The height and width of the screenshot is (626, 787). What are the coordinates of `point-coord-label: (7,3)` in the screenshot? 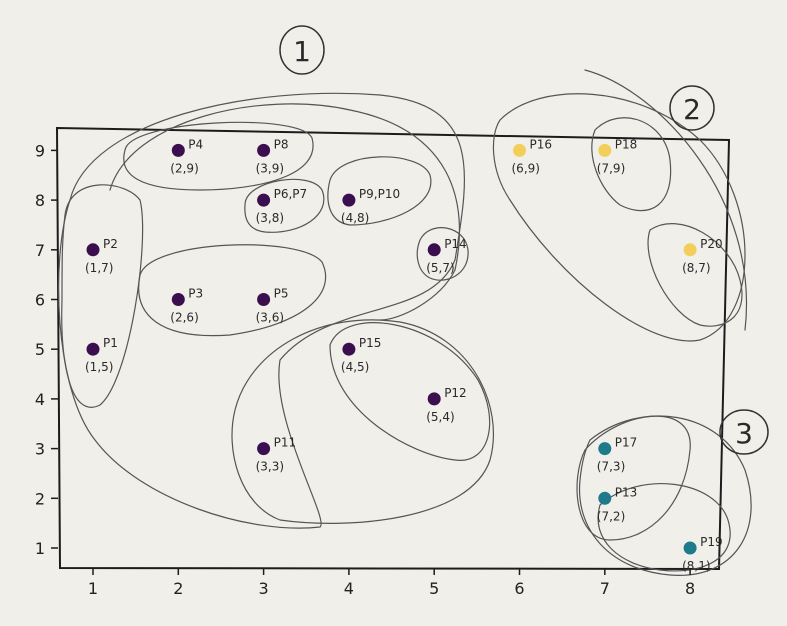 It's located at (611, 467).